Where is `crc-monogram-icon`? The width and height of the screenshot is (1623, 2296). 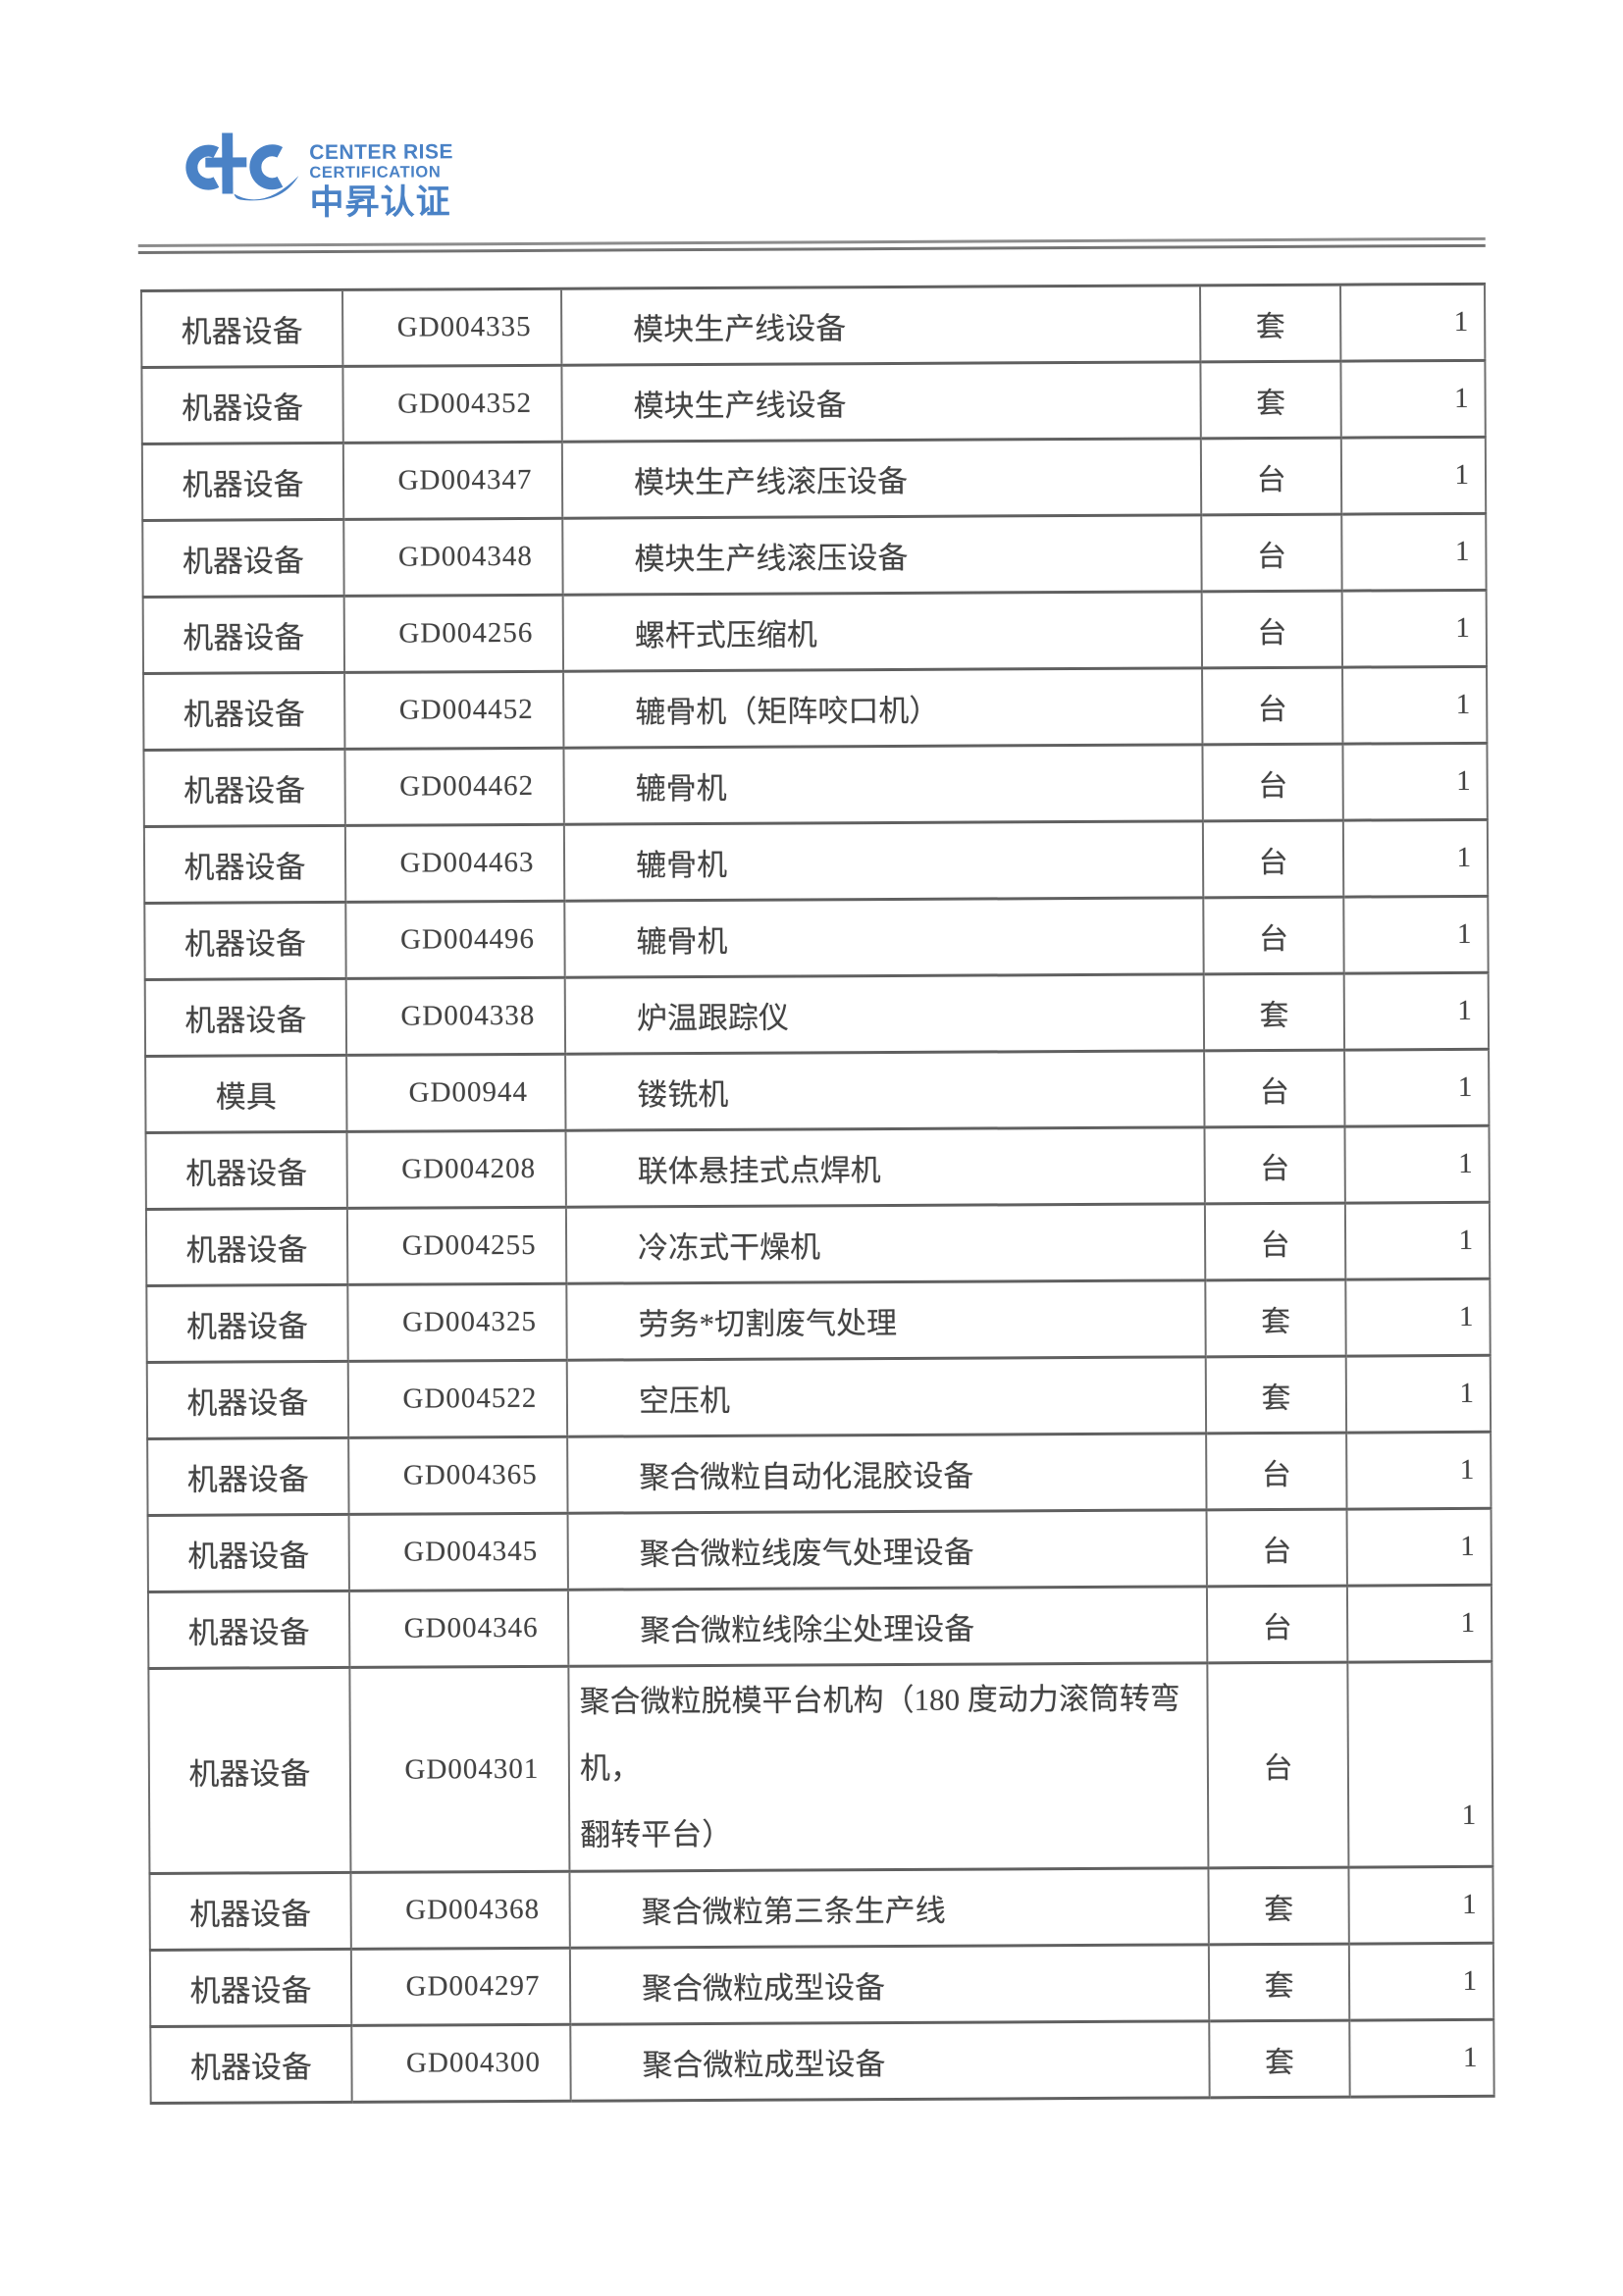
crc-monogram-icon is located at coordinates (242, 166).